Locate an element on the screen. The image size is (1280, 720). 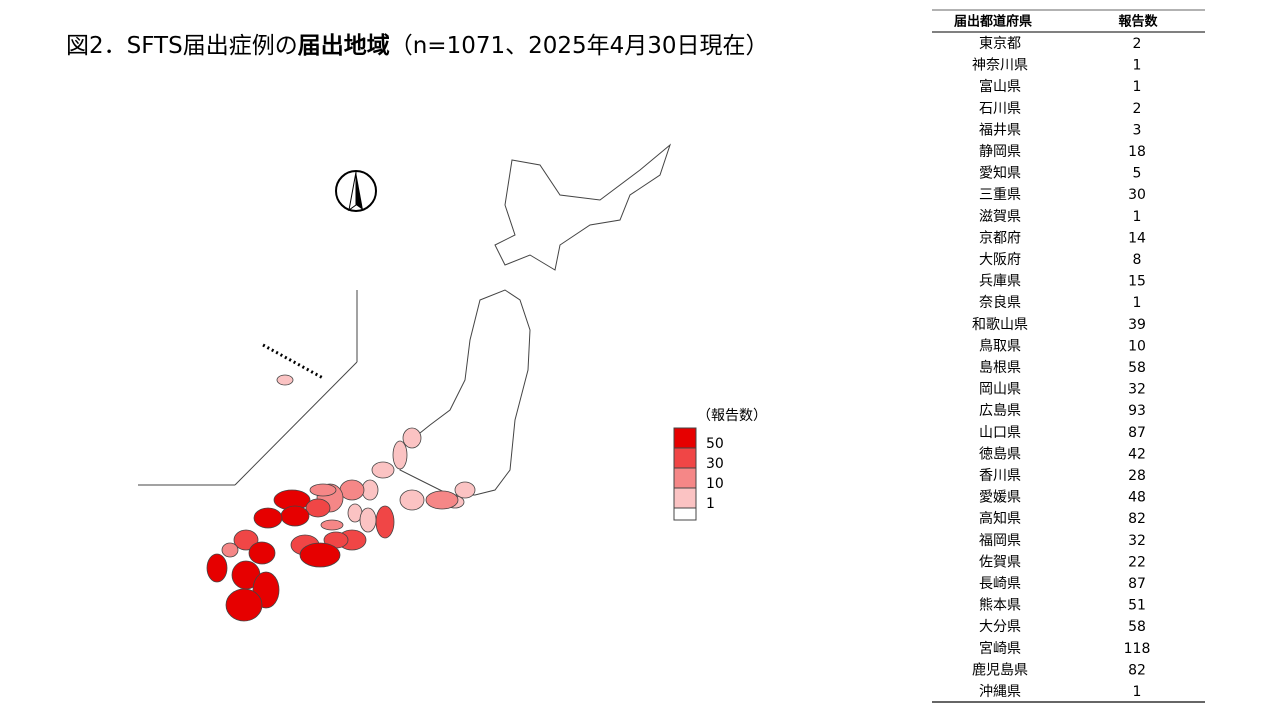
table-cell: 32 is located at coordinates (1137, 541).